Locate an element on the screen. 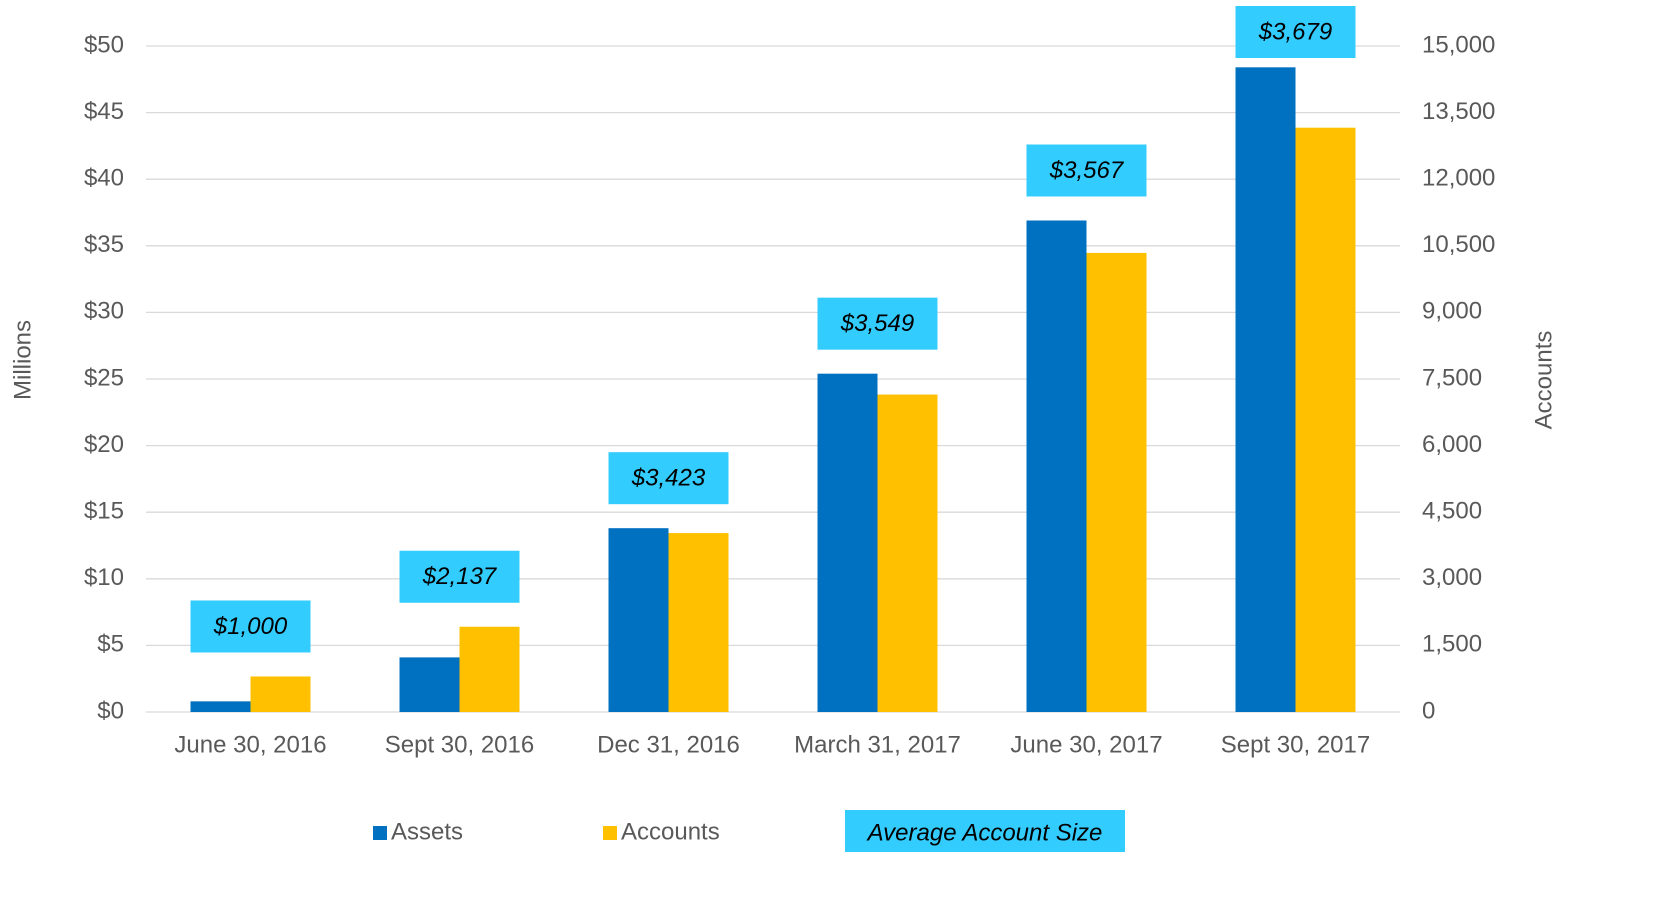 This screenshot has height=907, width=1671. y2-tick-label: 13,500 is located at coordinates (1458, 111).